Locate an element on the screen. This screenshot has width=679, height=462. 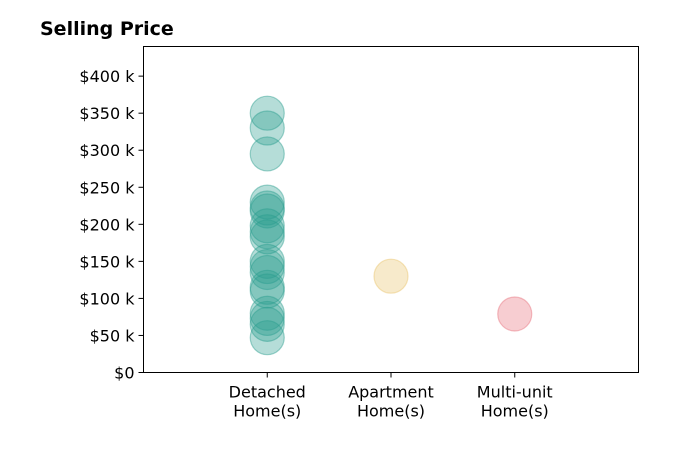
y-tick-label: $0 is located at coordinates (124, 373).